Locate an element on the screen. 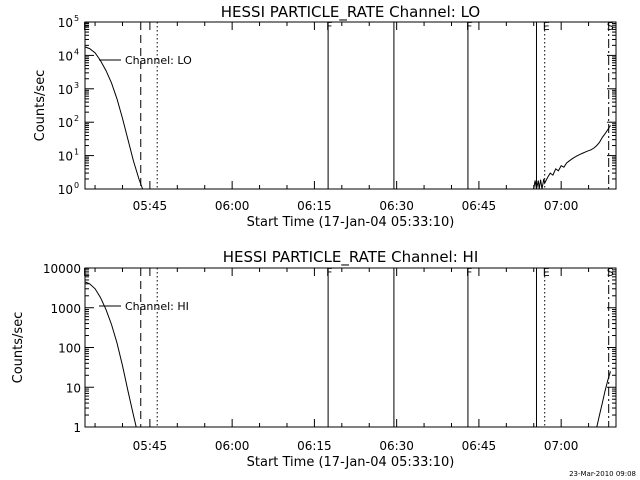 The image size is (640, 480). y-tick-exponent: 5 is located at coordinates (76, 18).